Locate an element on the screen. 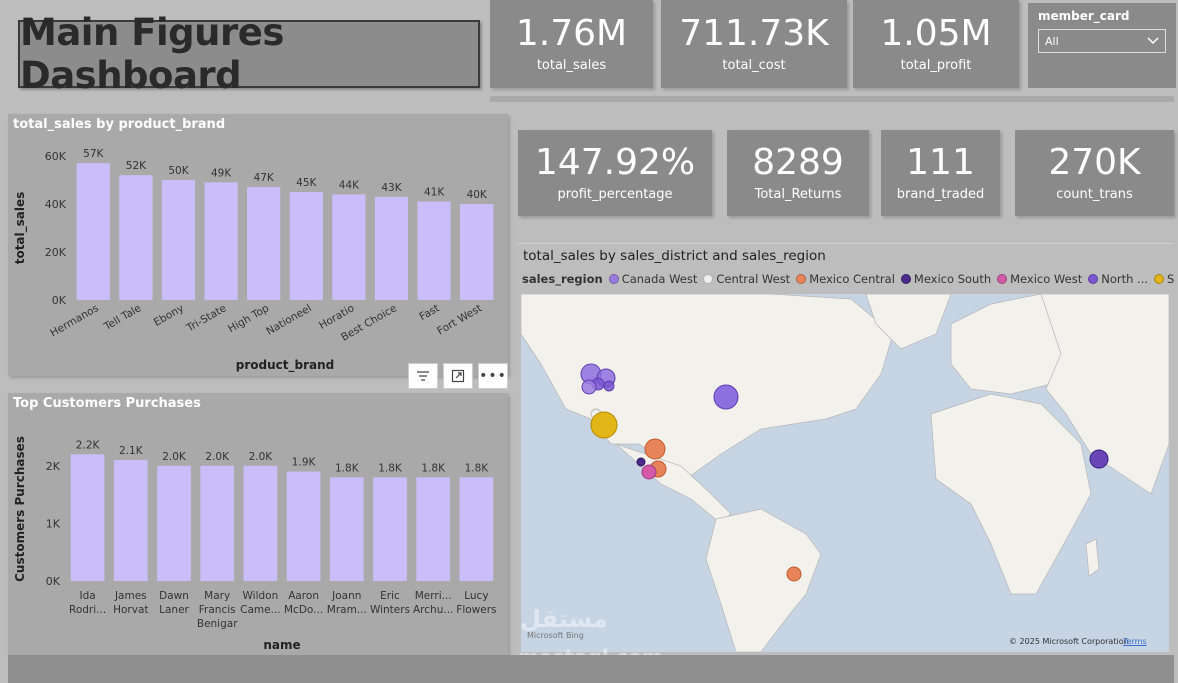  kpi-brand-traded: 111 brand_traded is located at coordinates (940, 173).